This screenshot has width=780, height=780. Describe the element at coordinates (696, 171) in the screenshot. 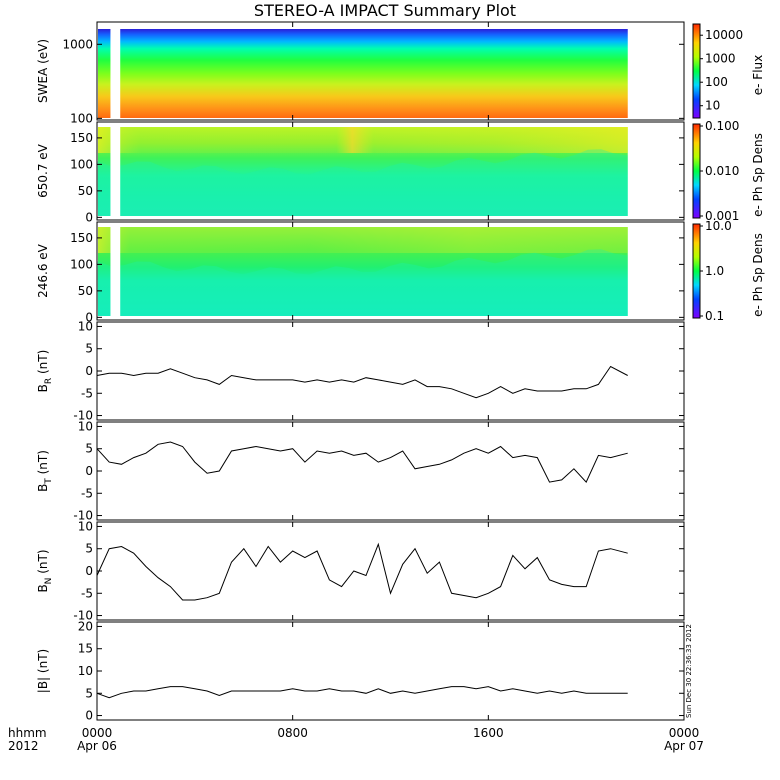

I see `pad650-colorbar` at that location.